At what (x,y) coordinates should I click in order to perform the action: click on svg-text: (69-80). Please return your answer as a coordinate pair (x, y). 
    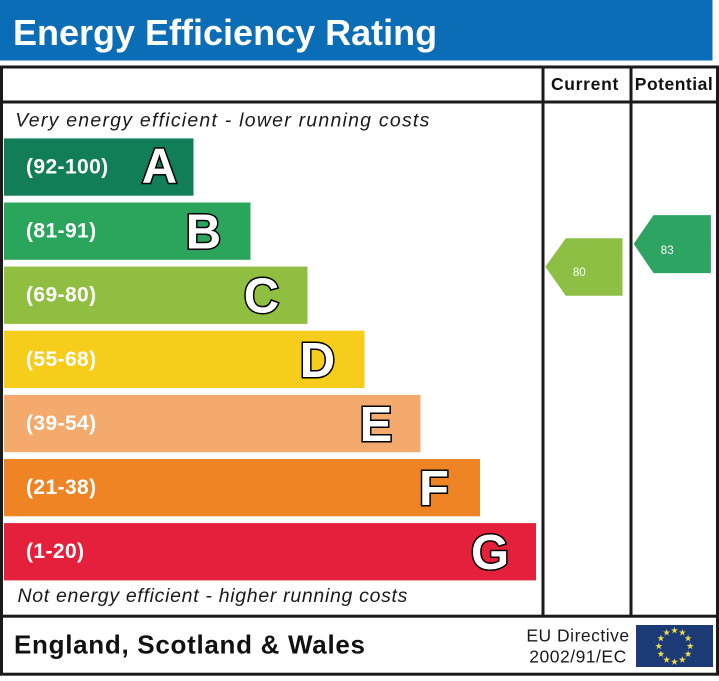
    Looking at the image, I should click on (61, 295).